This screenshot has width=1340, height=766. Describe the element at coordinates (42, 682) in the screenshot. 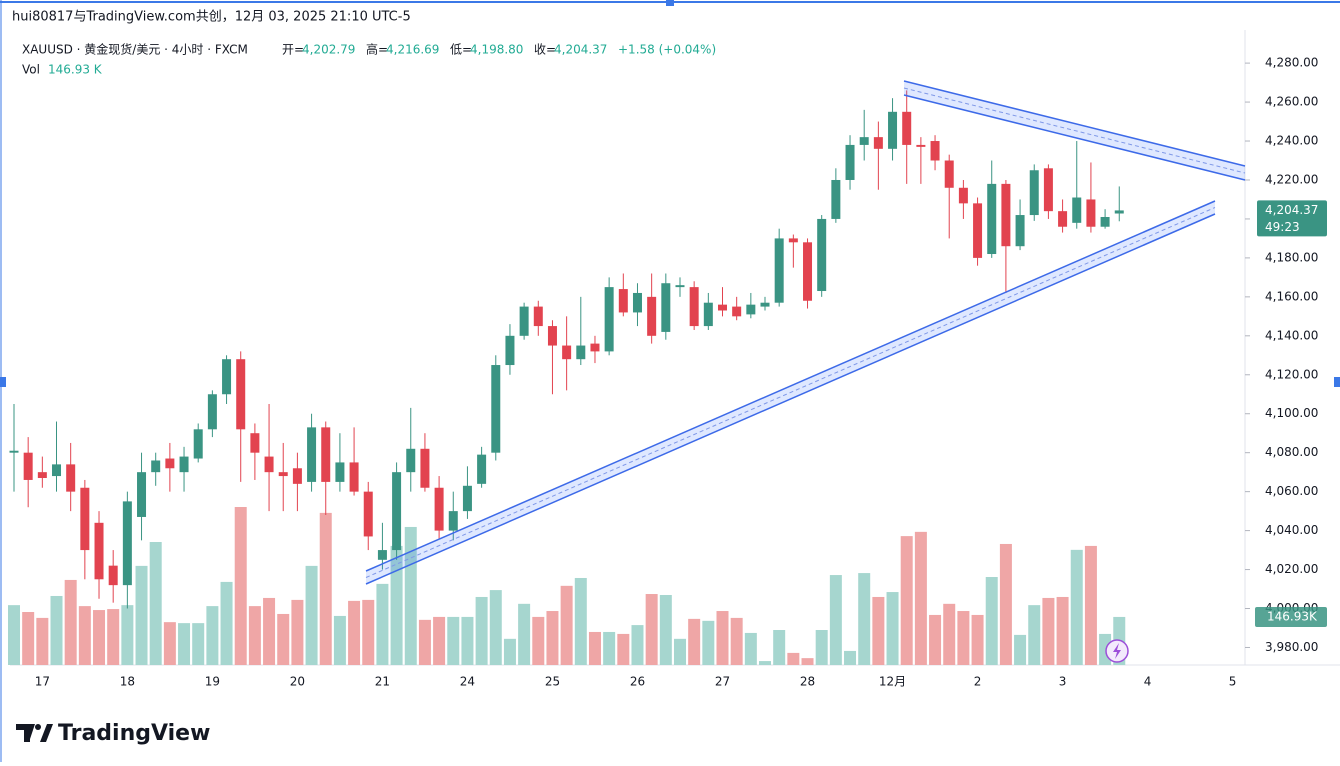

I see `x-tick-label: 17` at that location.